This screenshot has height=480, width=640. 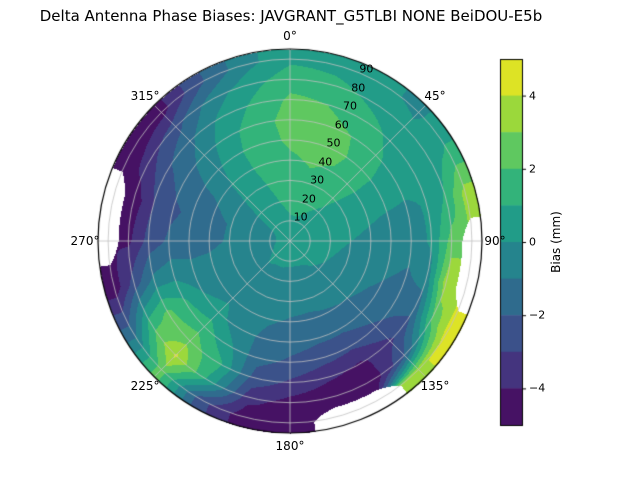 I want to click on radial-tick-60: 60, so click(x=341, y=125).